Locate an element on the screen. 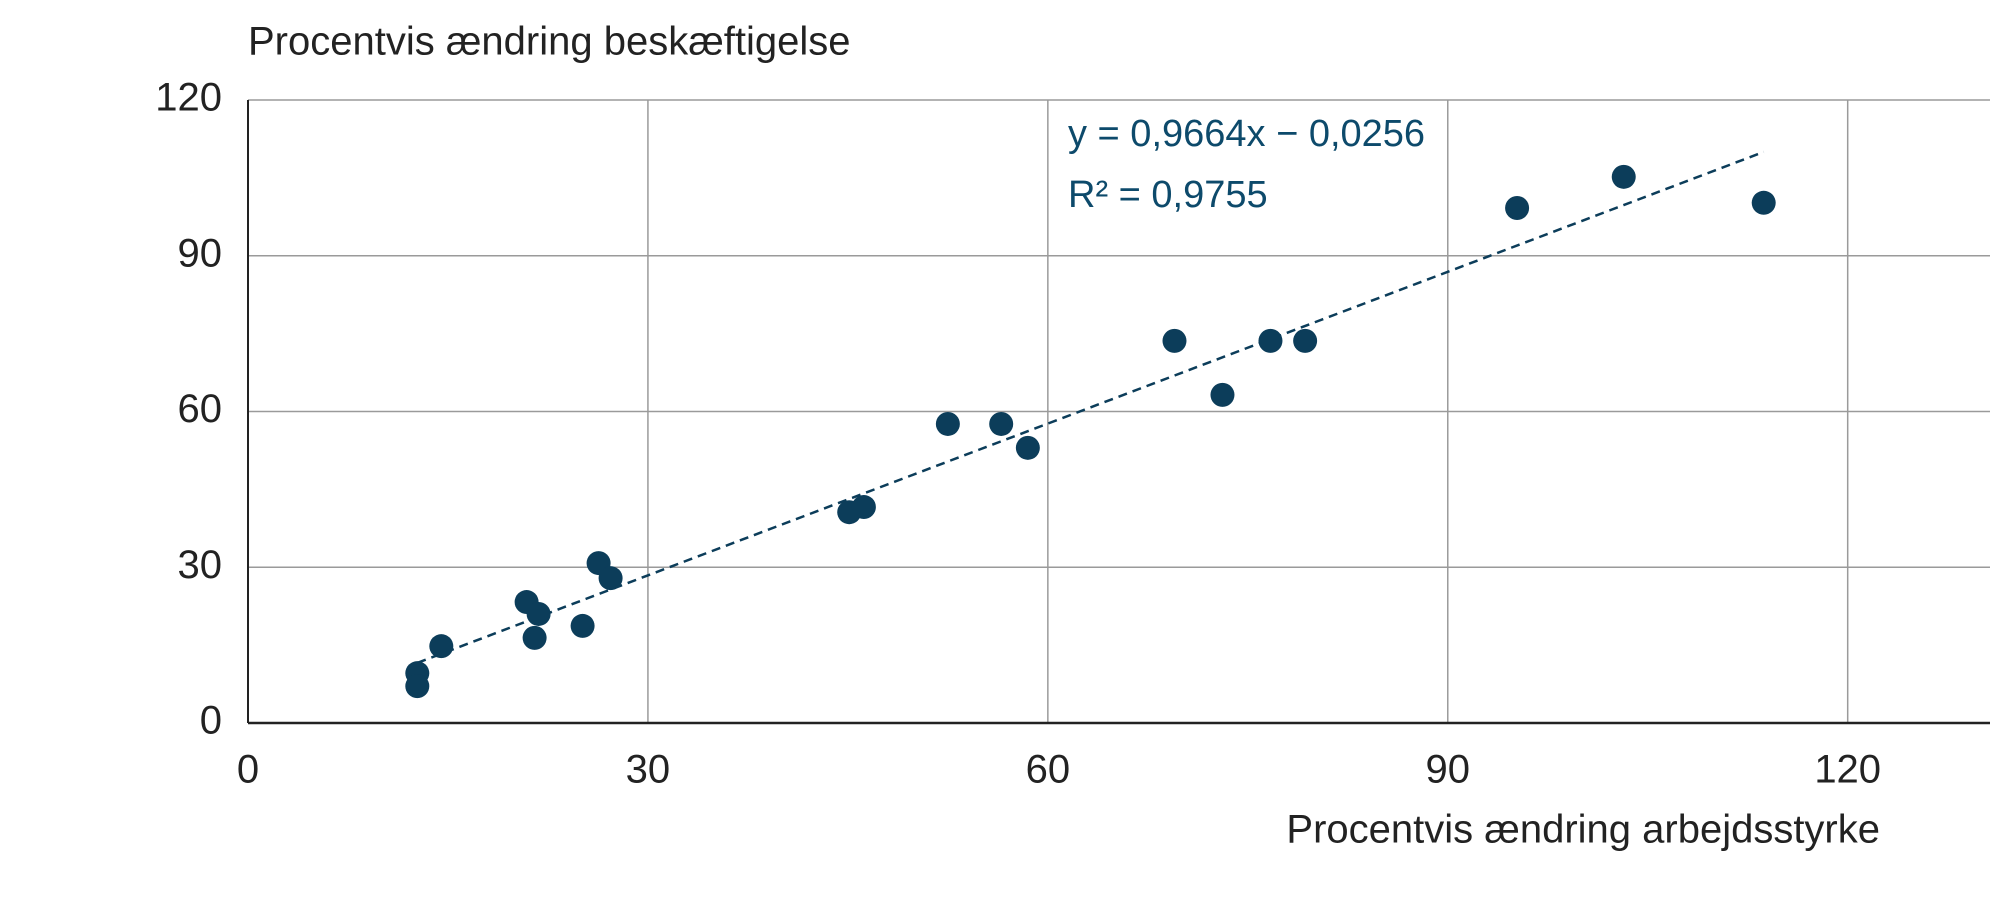 This screenshot has height=906, width=2000. x-axis-title: Procentvis ændring arbejdsstyrke is located at coordinates (1583, 830).